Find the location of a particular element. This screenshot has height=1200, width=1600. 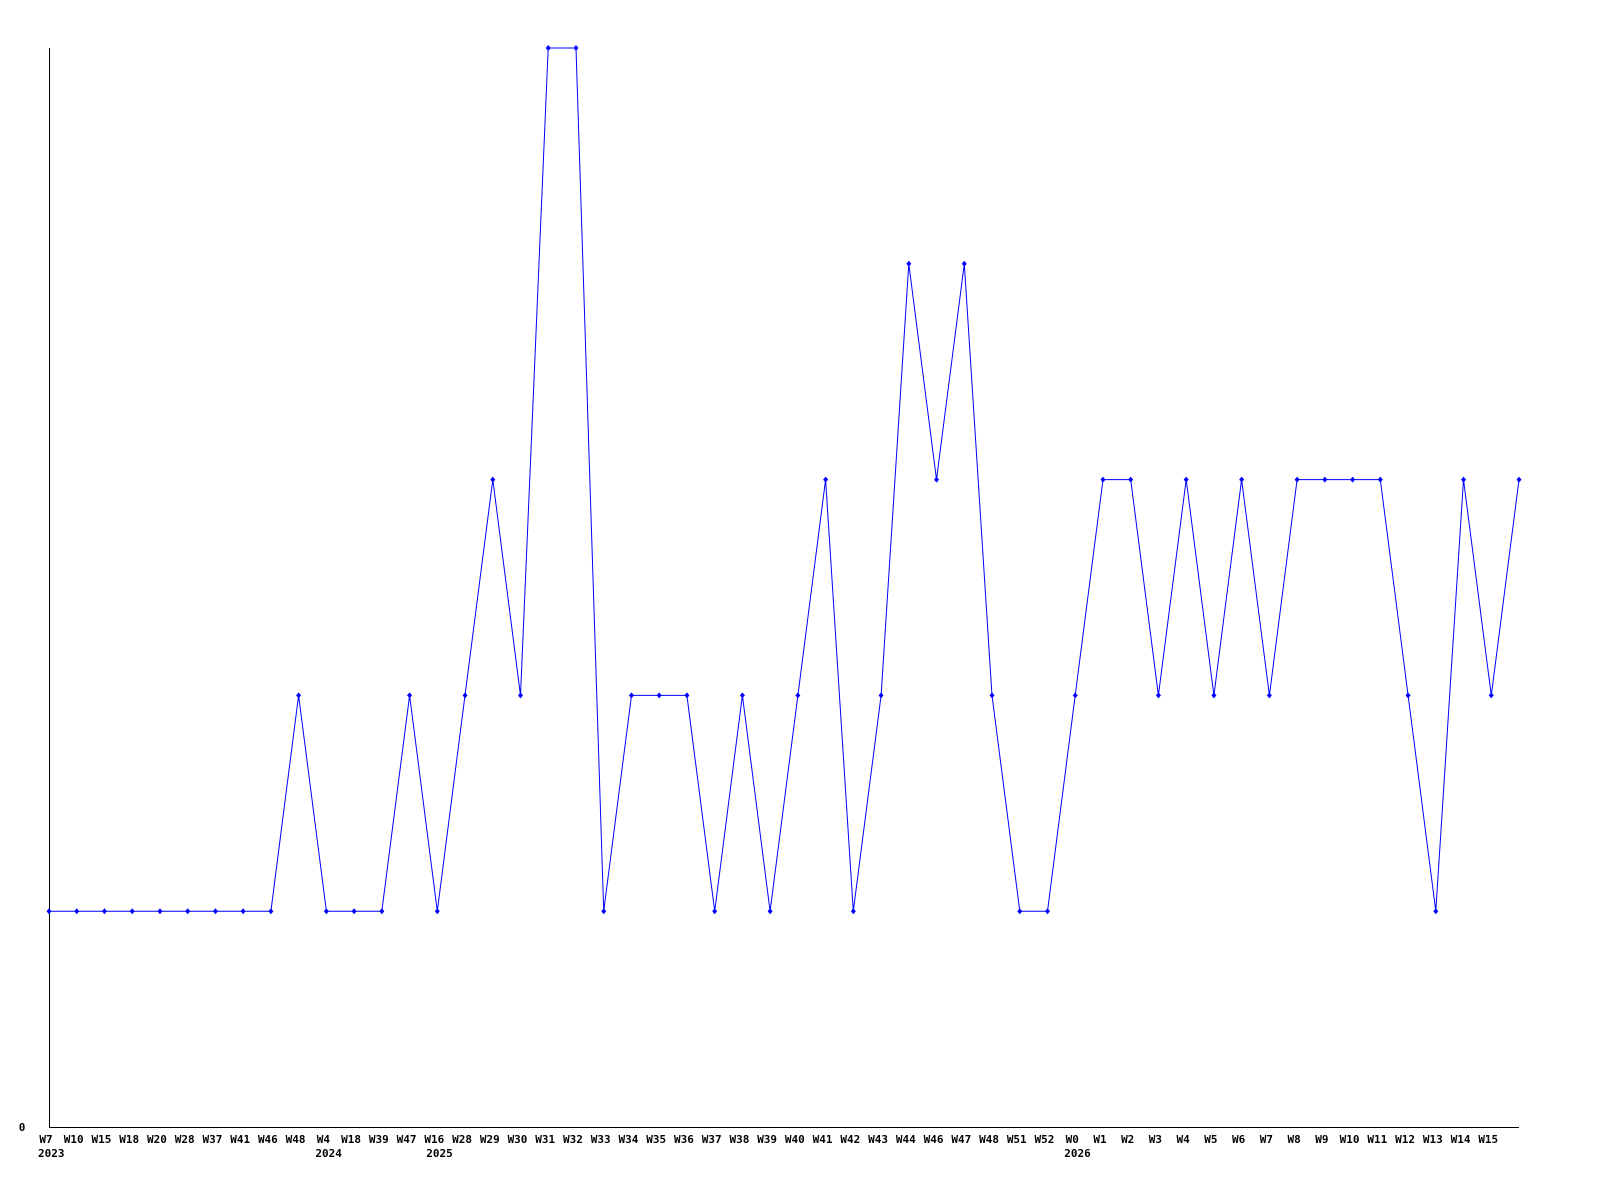

x-tick-label: W29 is located at coordinates (490, 1139).